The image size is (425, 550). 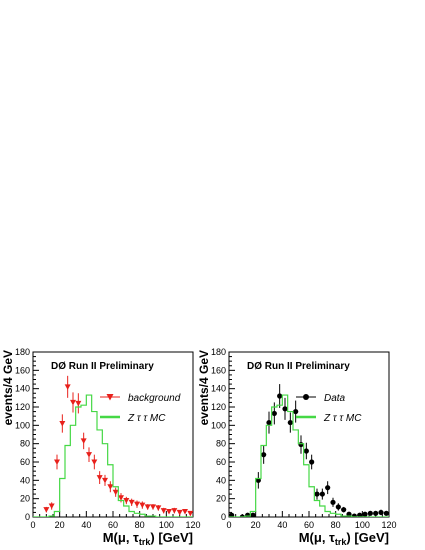 What do you see at coordinates (321, 398) in the screenshot?
I see `legend-entry: Data` at bounding box center [321, 398].